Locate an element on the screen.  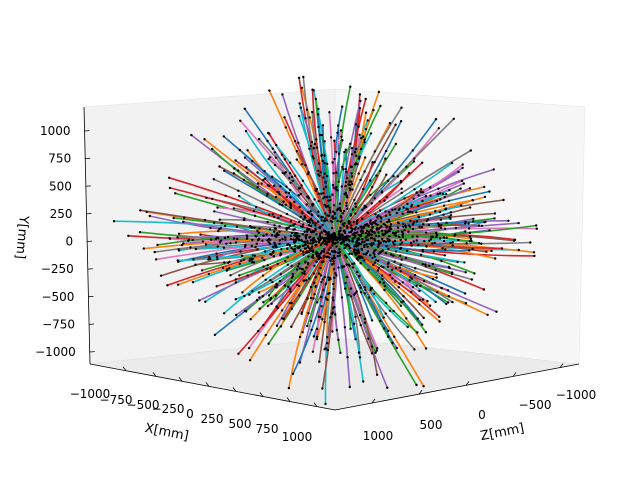
z-tick-label: −500 is located at coordinates (535, 405).